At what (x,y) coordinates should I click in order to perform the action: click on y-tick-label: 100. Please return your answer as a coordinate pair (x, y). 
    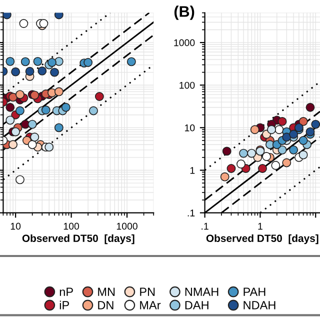
    Looking at the image, I should click on (187, 85).